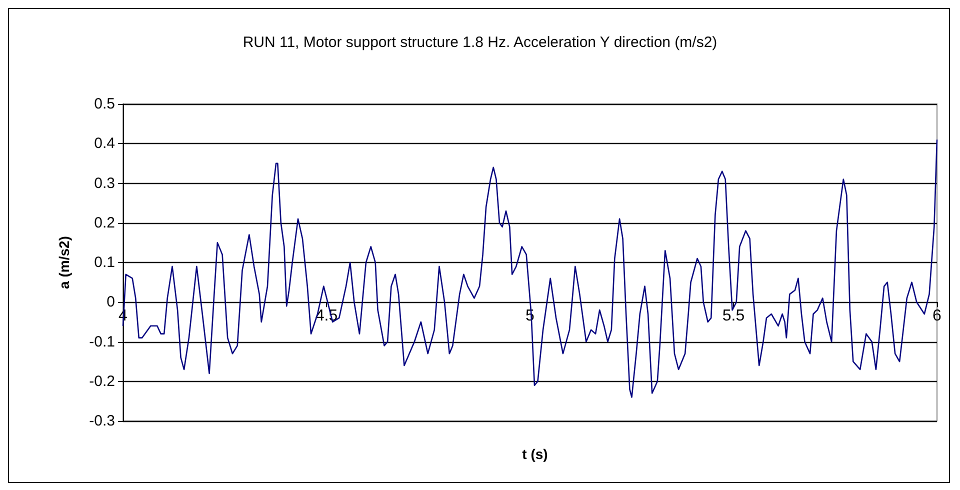  Describe the element at coordinates (102, 381) in the screenshot. I see `y-tick-label: -0.2` at that location.